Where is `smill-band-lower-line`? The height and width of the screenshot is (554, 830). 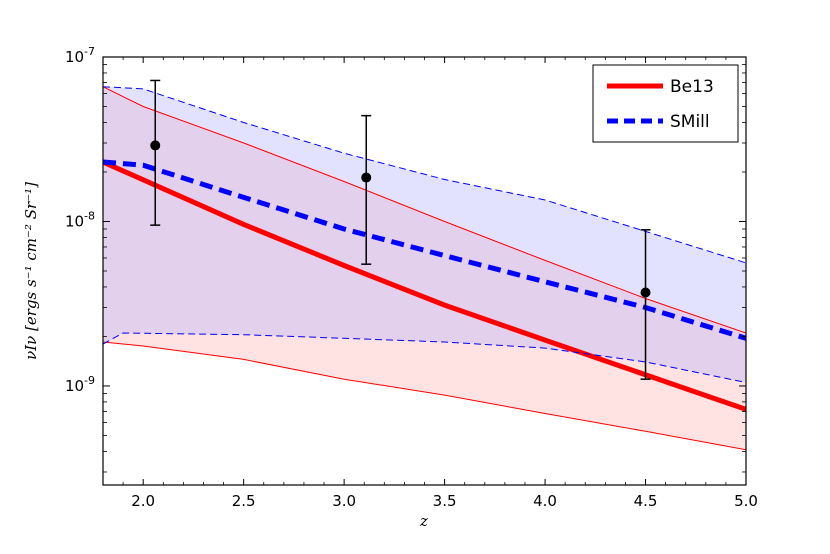 smill-band-lower-line is located at coordinates (424, 357).